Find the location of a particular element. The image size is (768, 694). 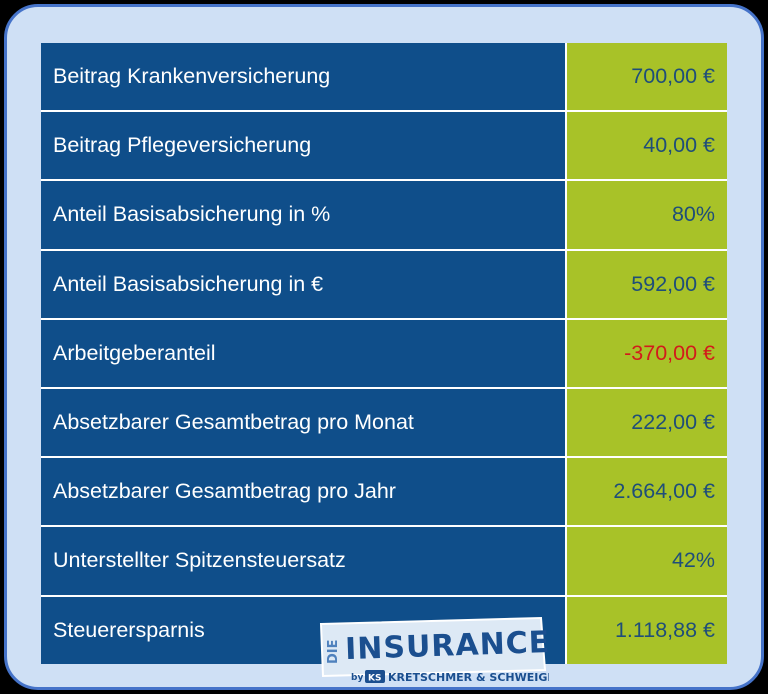

row-label-basis-percent: Anteil Basisabsicherung in % is located at coordinates (303, 215).